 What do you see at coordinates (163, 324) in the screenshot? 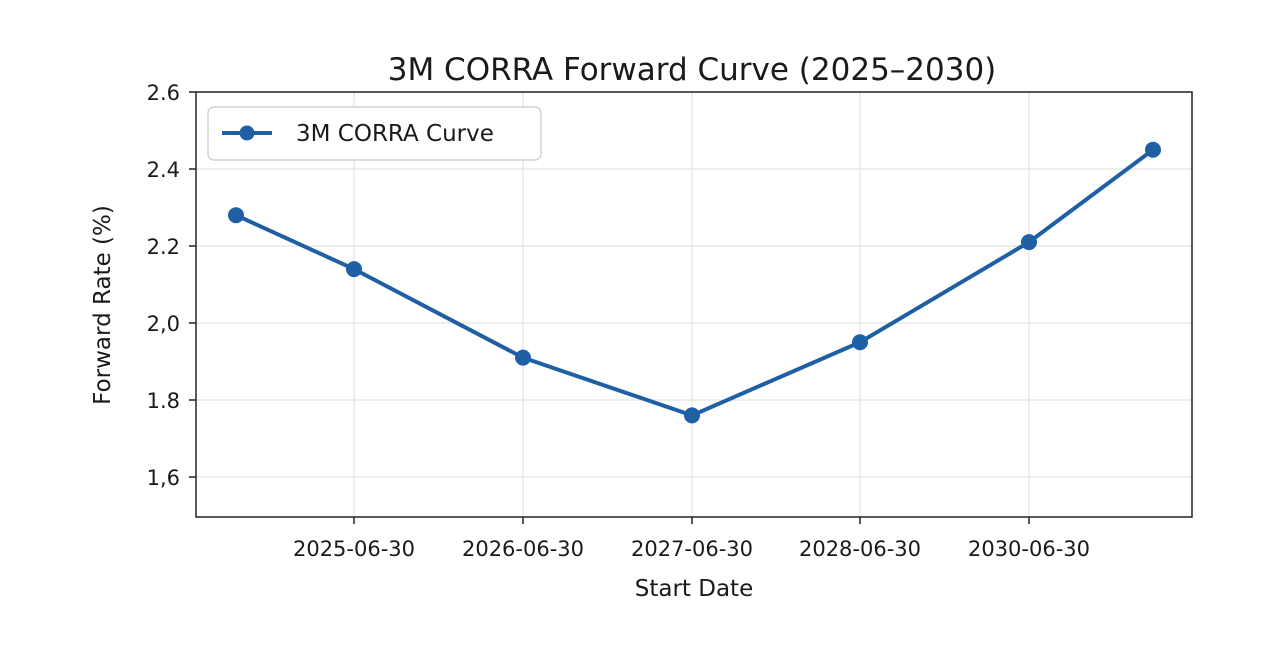
I see `y-tick-label: 2,0` at bounding box center [163, 324].